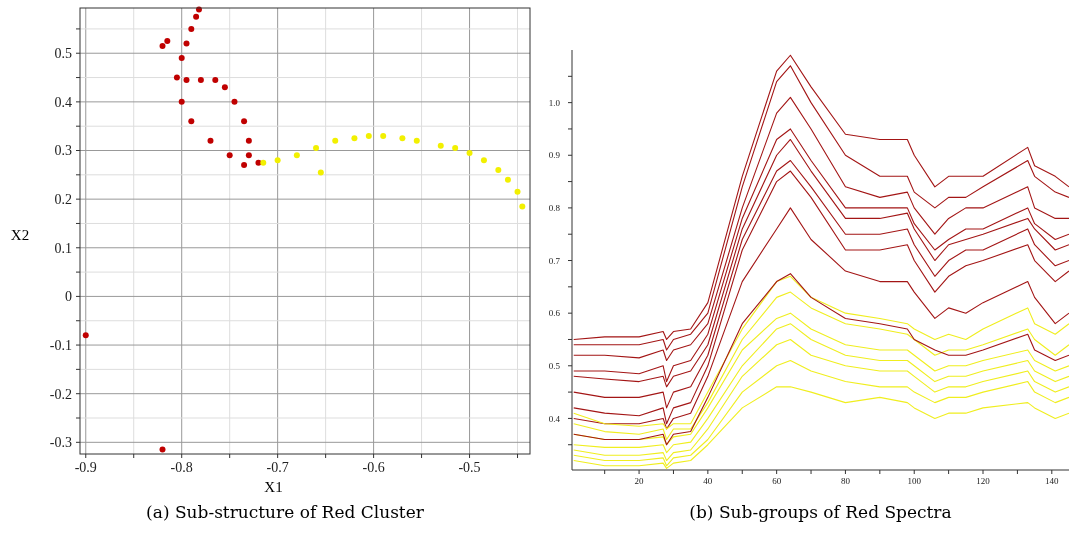 Image resolution: width=1069 pixels, height=538 pixels. What do you see at coordinates (820, 512) in the screenshot?
I see `text: (b) Sub-groups of Red Spectra` at bounding box center [820, 512].